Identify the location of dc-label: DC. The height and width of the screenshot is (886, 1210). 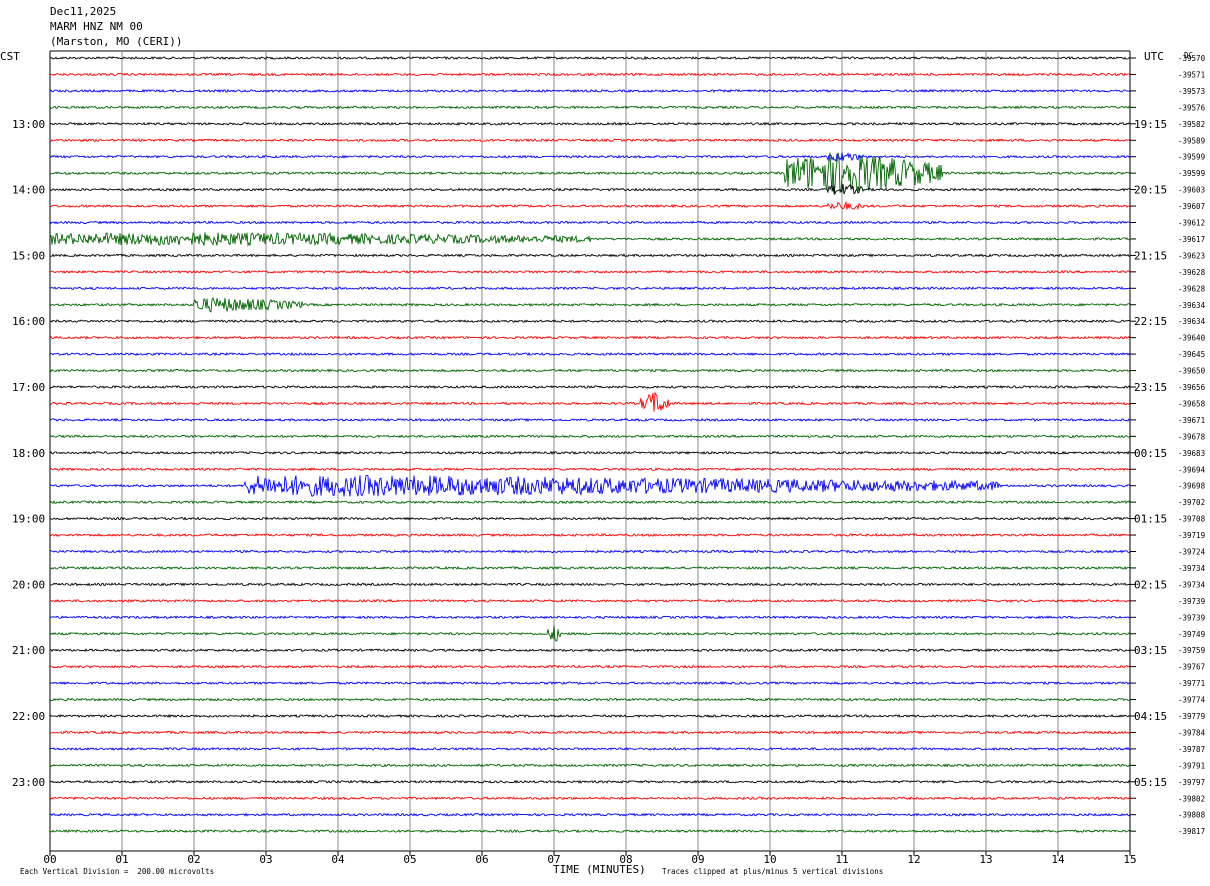
(1189, 55).